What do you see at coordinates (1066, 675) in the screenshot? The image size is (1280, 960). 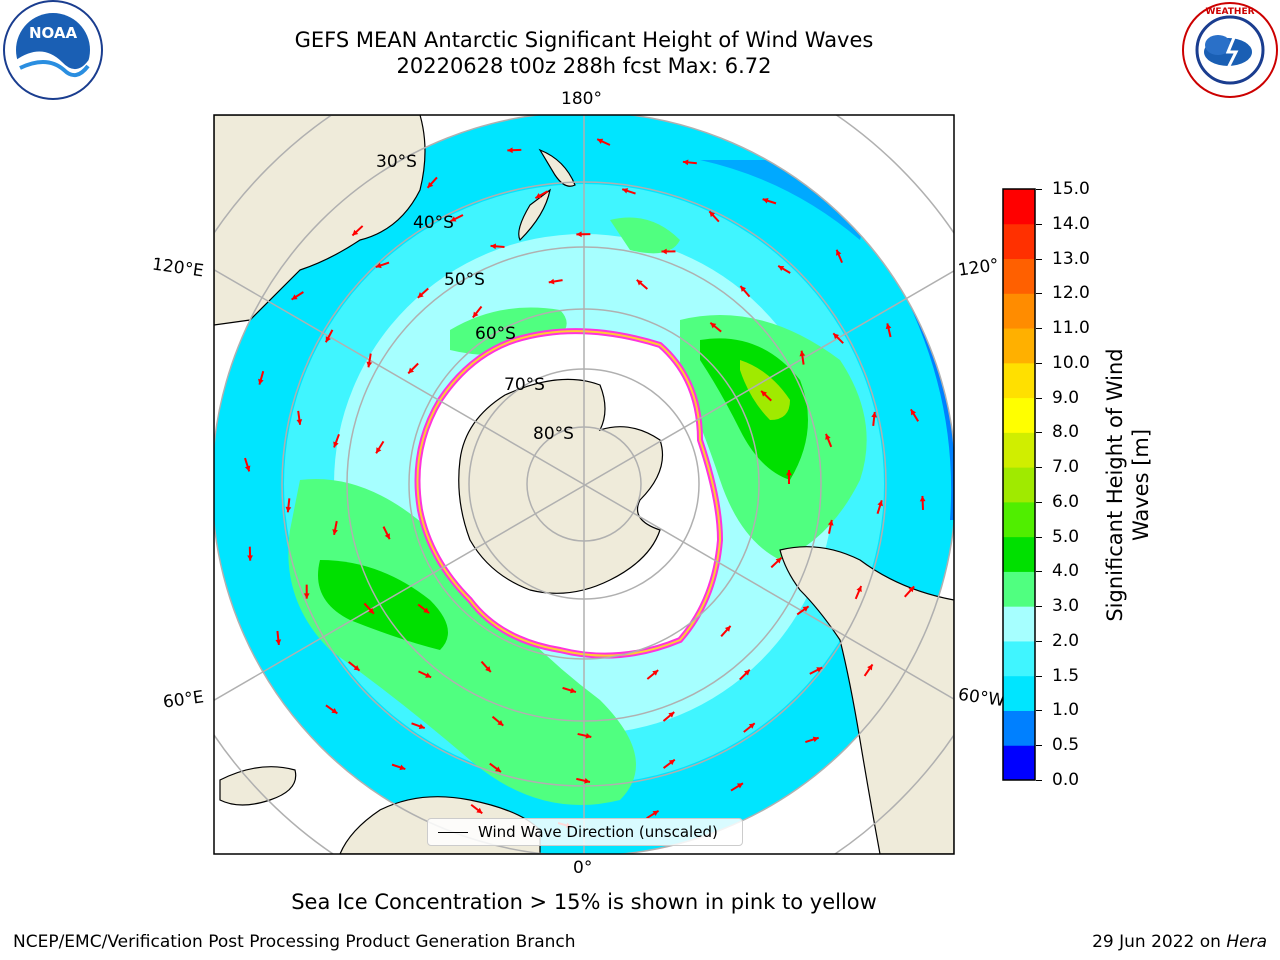 I see `colorbar-tick-label: 1.5` at bounding box center [1066, 675].